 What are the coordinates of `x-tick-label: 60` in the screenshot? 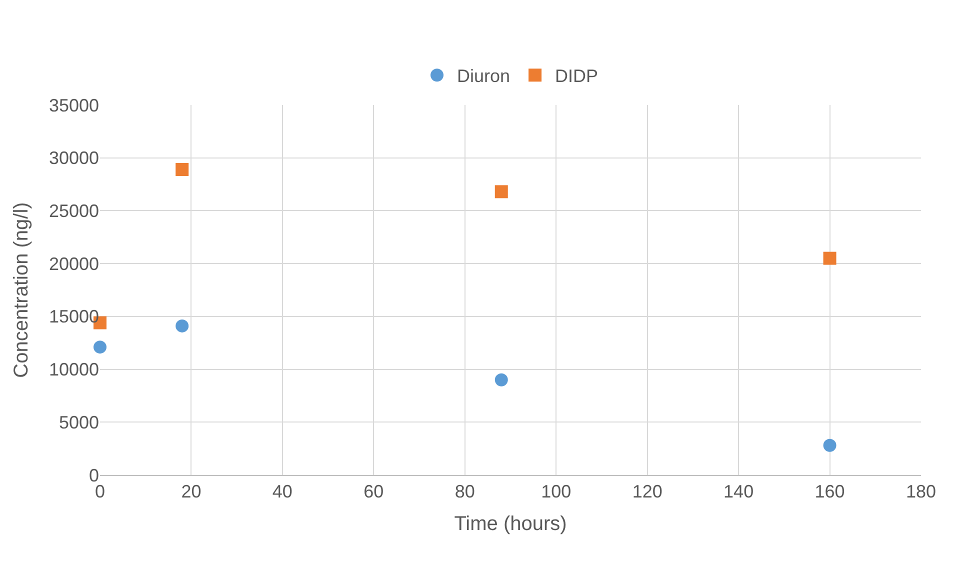 It's located at (374, 492).